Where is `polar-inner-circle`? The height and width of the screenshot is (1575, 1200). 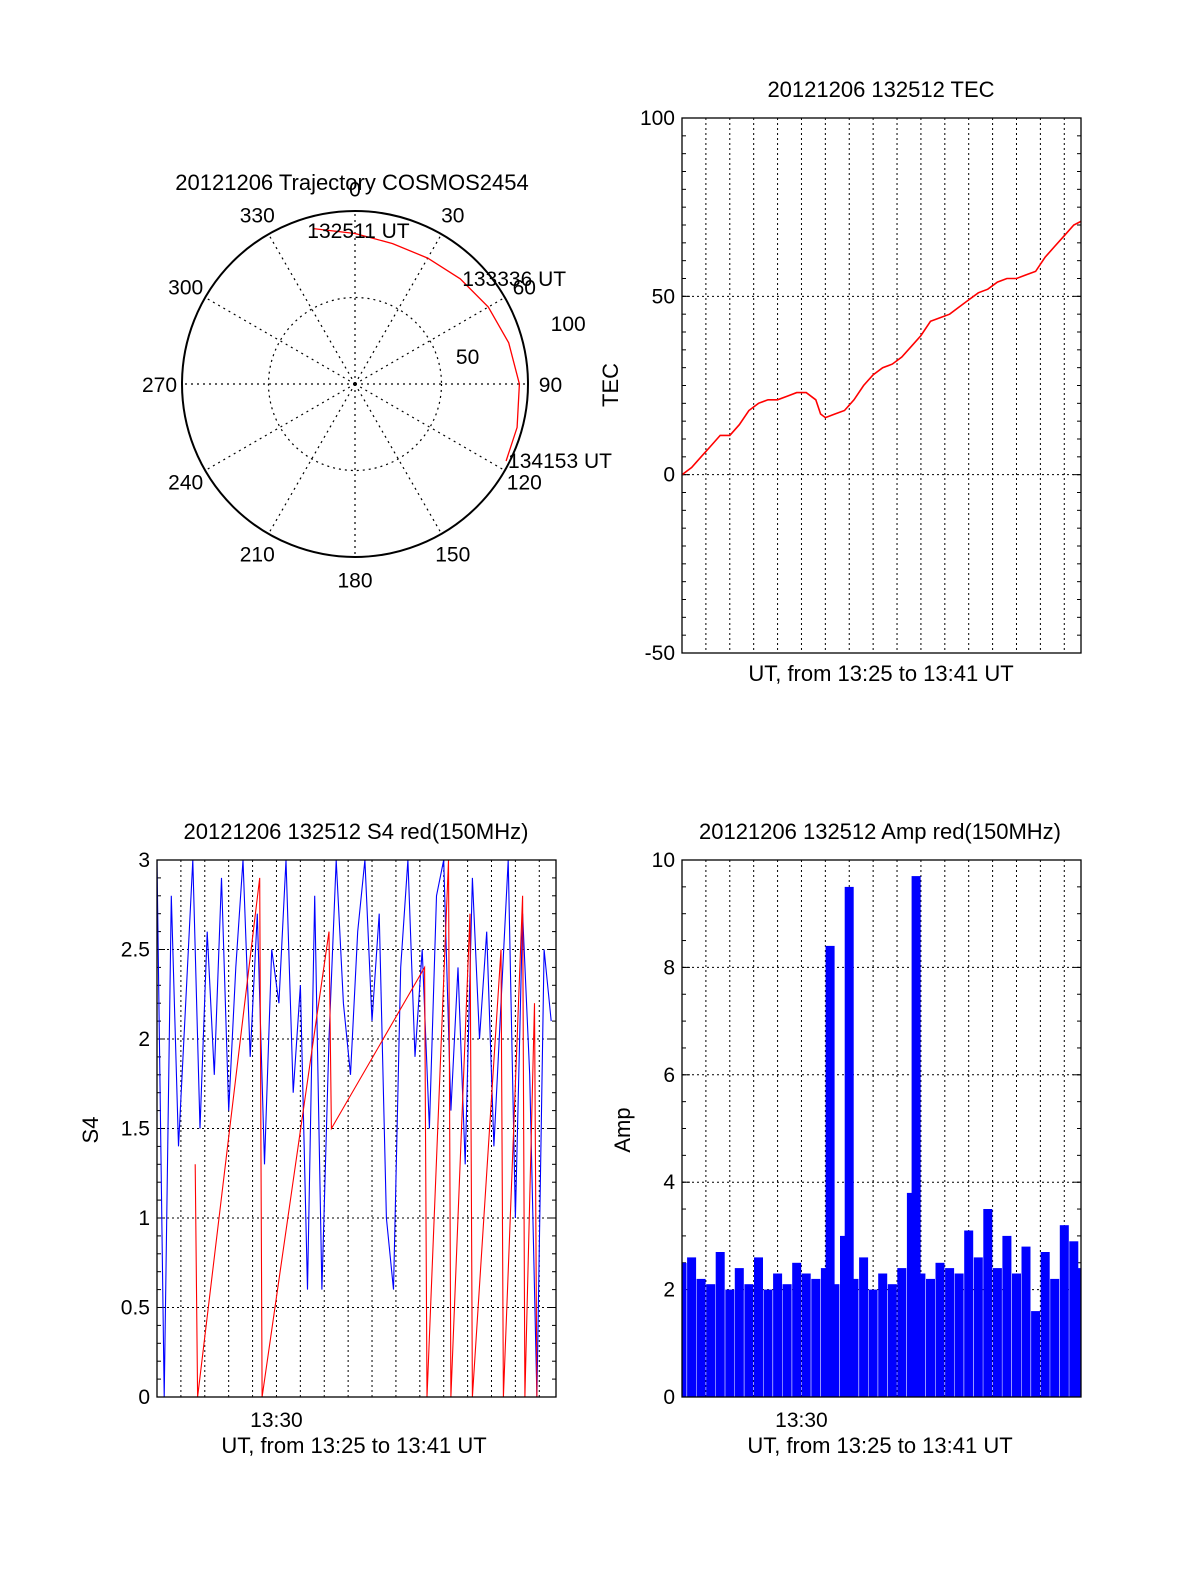
polar-inner-circle is located at coordinates (355, 384).